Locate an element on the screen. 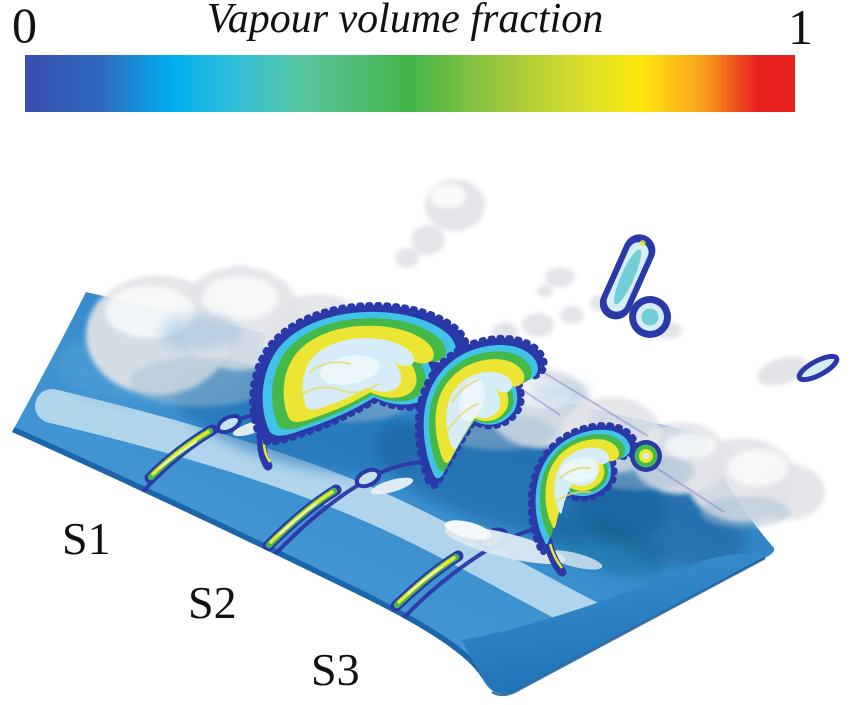 The height and width of the screenshot is (705, 850). section-label-s3: S3 is located at coordinates (335, 669).